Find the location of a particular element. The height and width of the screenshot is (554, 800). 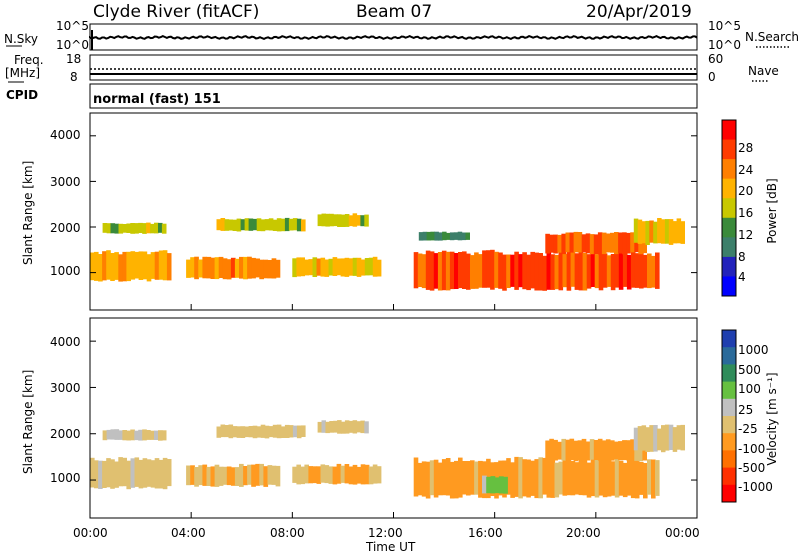

vel-ytick-4000: 4000 is located at coordinates (65, 342).